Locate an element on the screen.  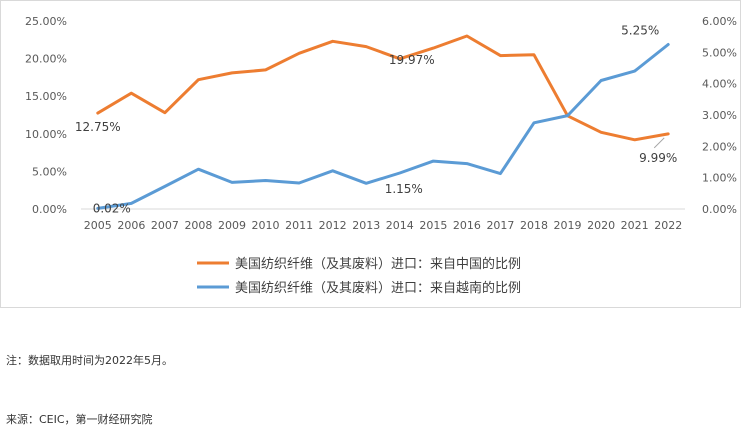
right-axis-tick-label: 3.00% is located at coordinates (719, 115).